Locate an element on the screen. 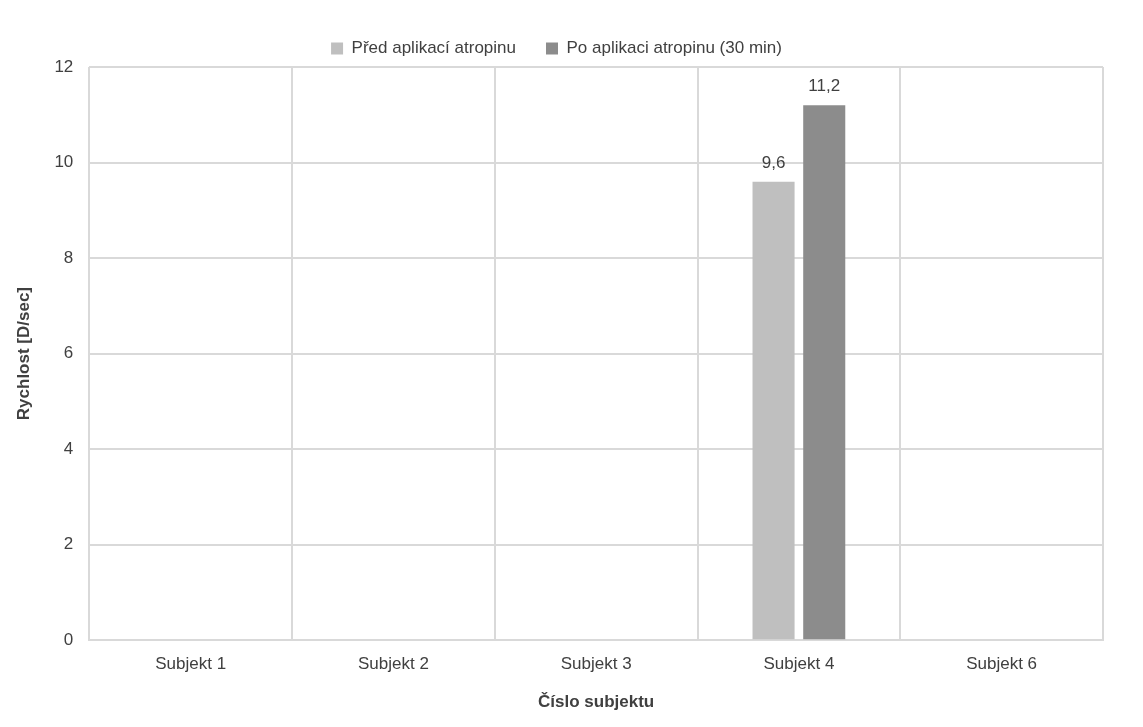 Image resolution: width=1143 pixels, height=727 pixels. legend-label: Po aplikaci atropinu (30 min) is located at coordinates (674, 48).